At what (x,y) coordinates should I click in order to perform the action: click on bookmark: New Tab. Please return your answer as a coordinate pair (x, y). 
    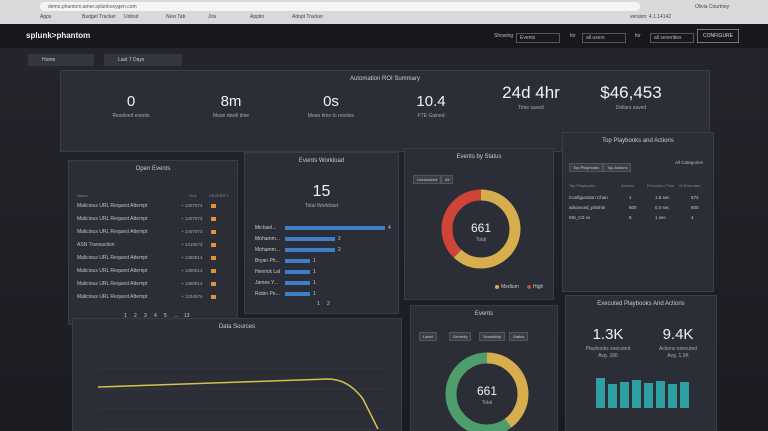
    Looking at the image, I should click on (176, 17).